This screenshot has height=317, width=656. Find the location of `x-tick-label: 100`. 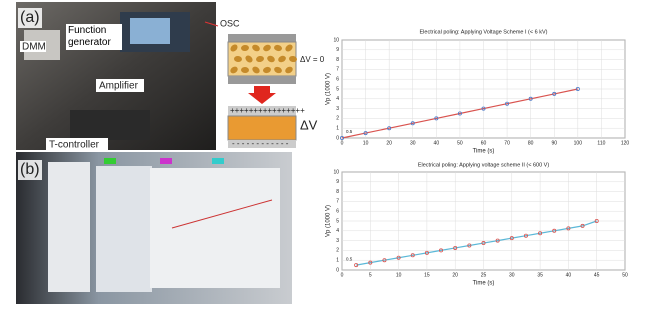

x-tick-label: 100 is located at coordinates (578, 143).